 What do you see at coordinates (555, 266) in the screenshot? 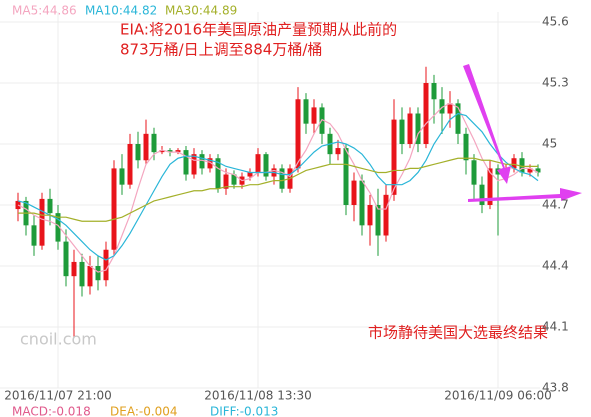
I see `y-tick-label: 44.4` at bounding box center [555, 266].